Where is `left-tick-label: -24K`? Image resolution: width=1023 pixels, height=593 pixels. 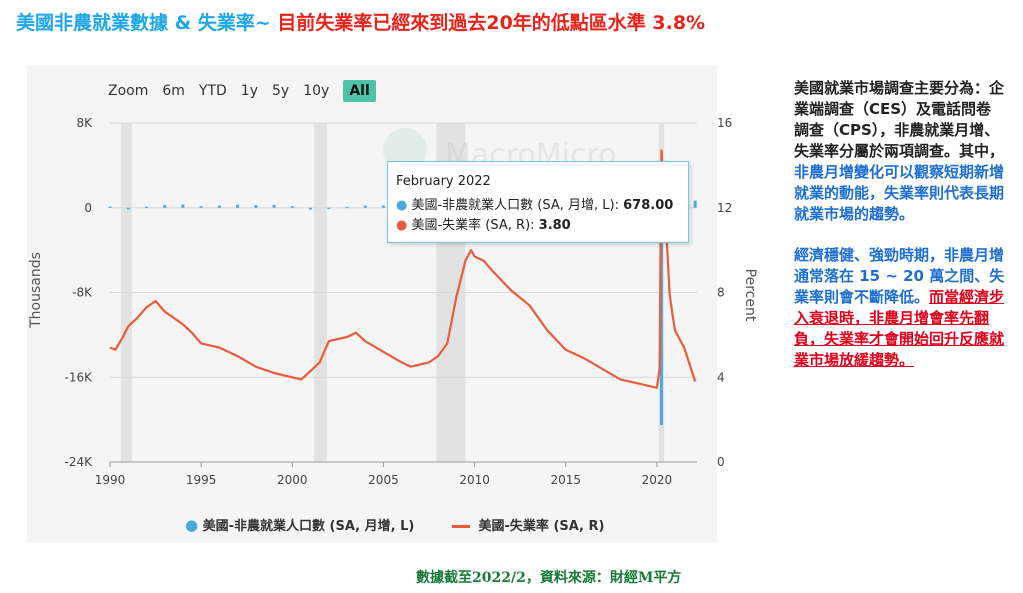 left-tick-label: -24K is located at coordinates (79, 462).